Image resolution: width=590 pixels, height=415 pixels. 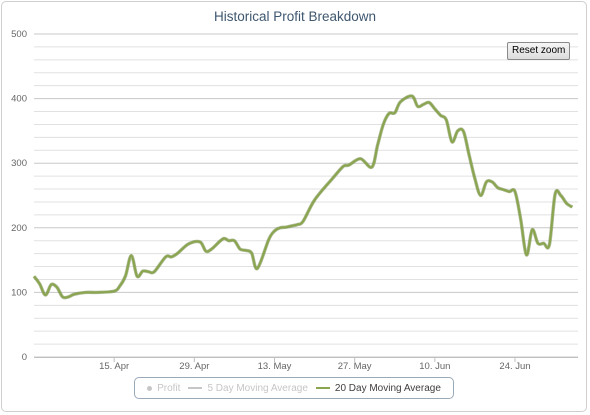 I want to click on y-tick-label: 100, so click(x=19, y=292).